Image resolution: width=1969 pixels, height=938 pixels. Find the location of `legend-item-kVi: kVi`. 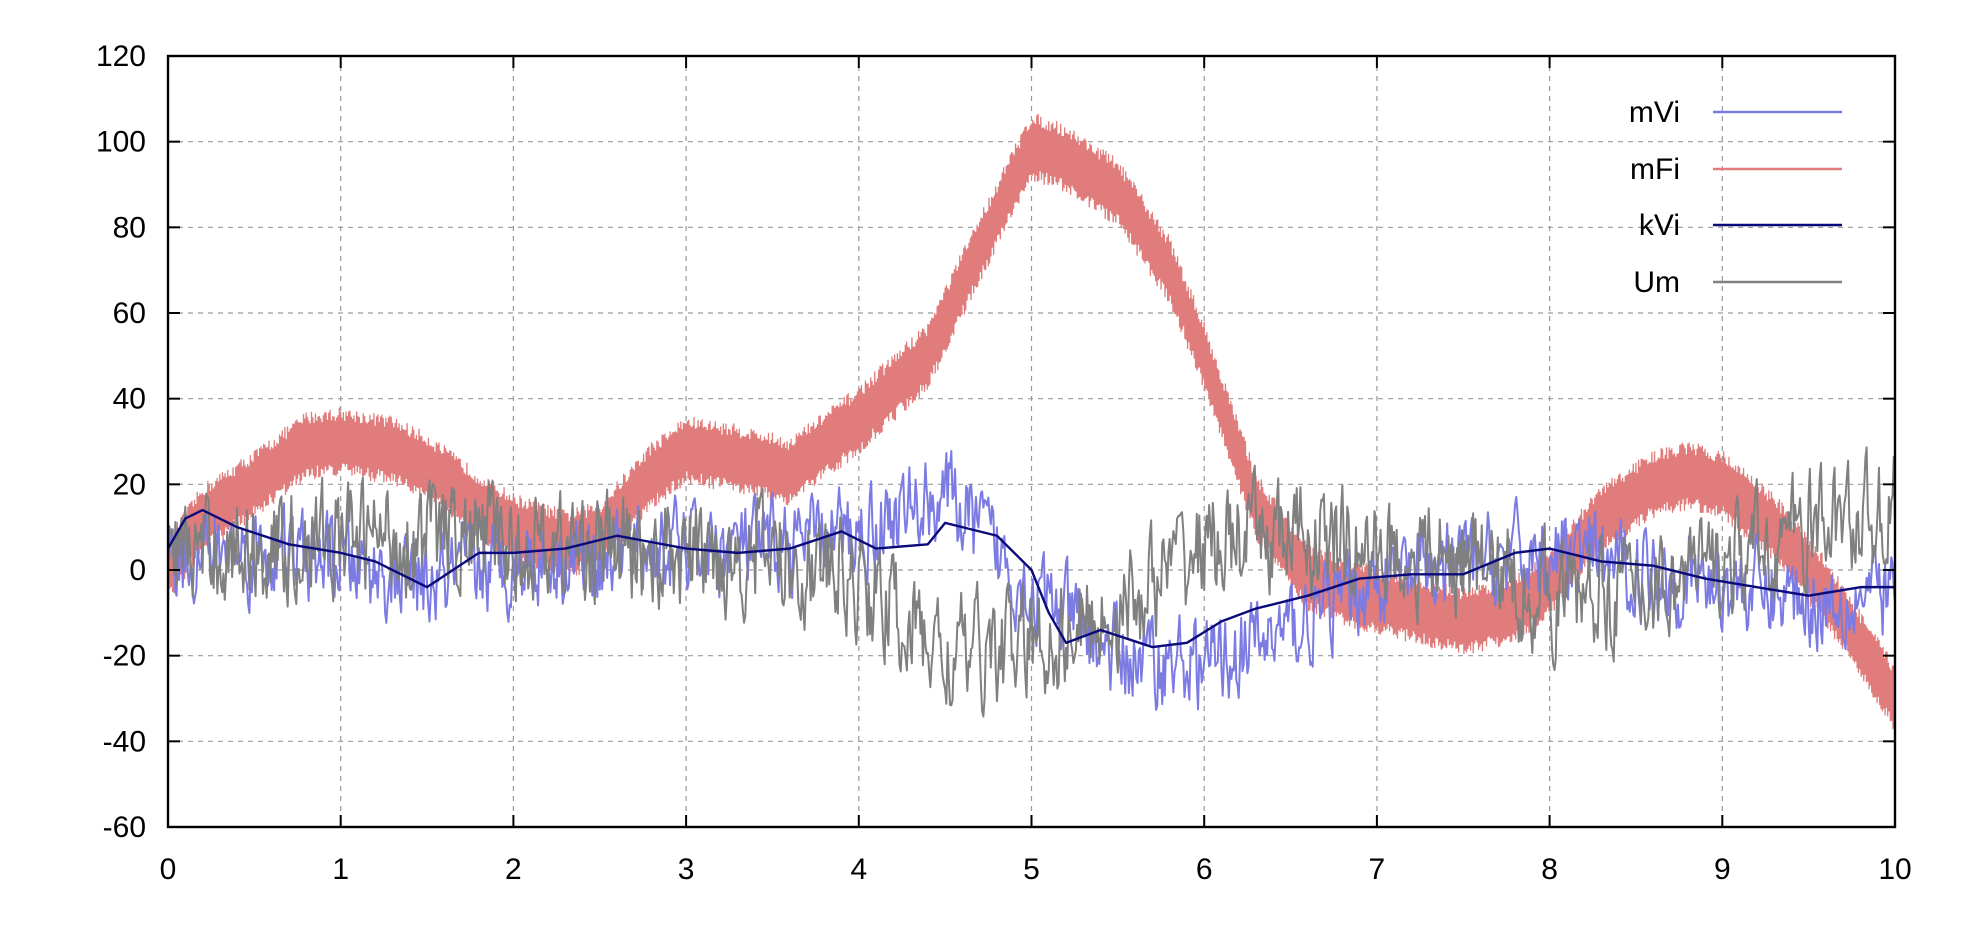

legend-item-kVi: kVi is located at coordinates (1740, 225).